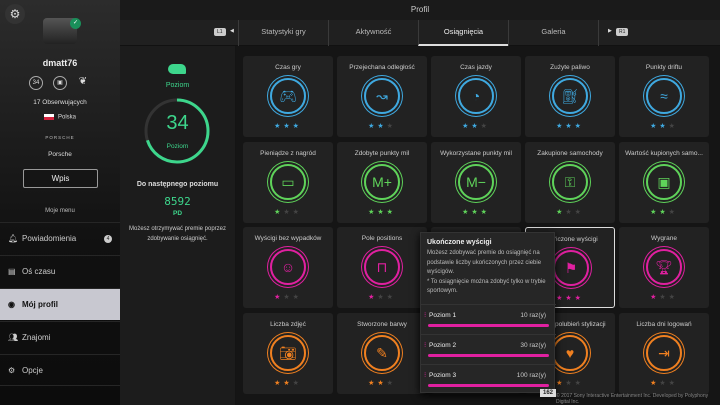 This screenshot has height=405, width=720. What do you see at coordinates (664, 267) in the screenshot?
I see `achievement-card: Wygrane 🏆︎ ★★★` at bounding box center [664, 267].